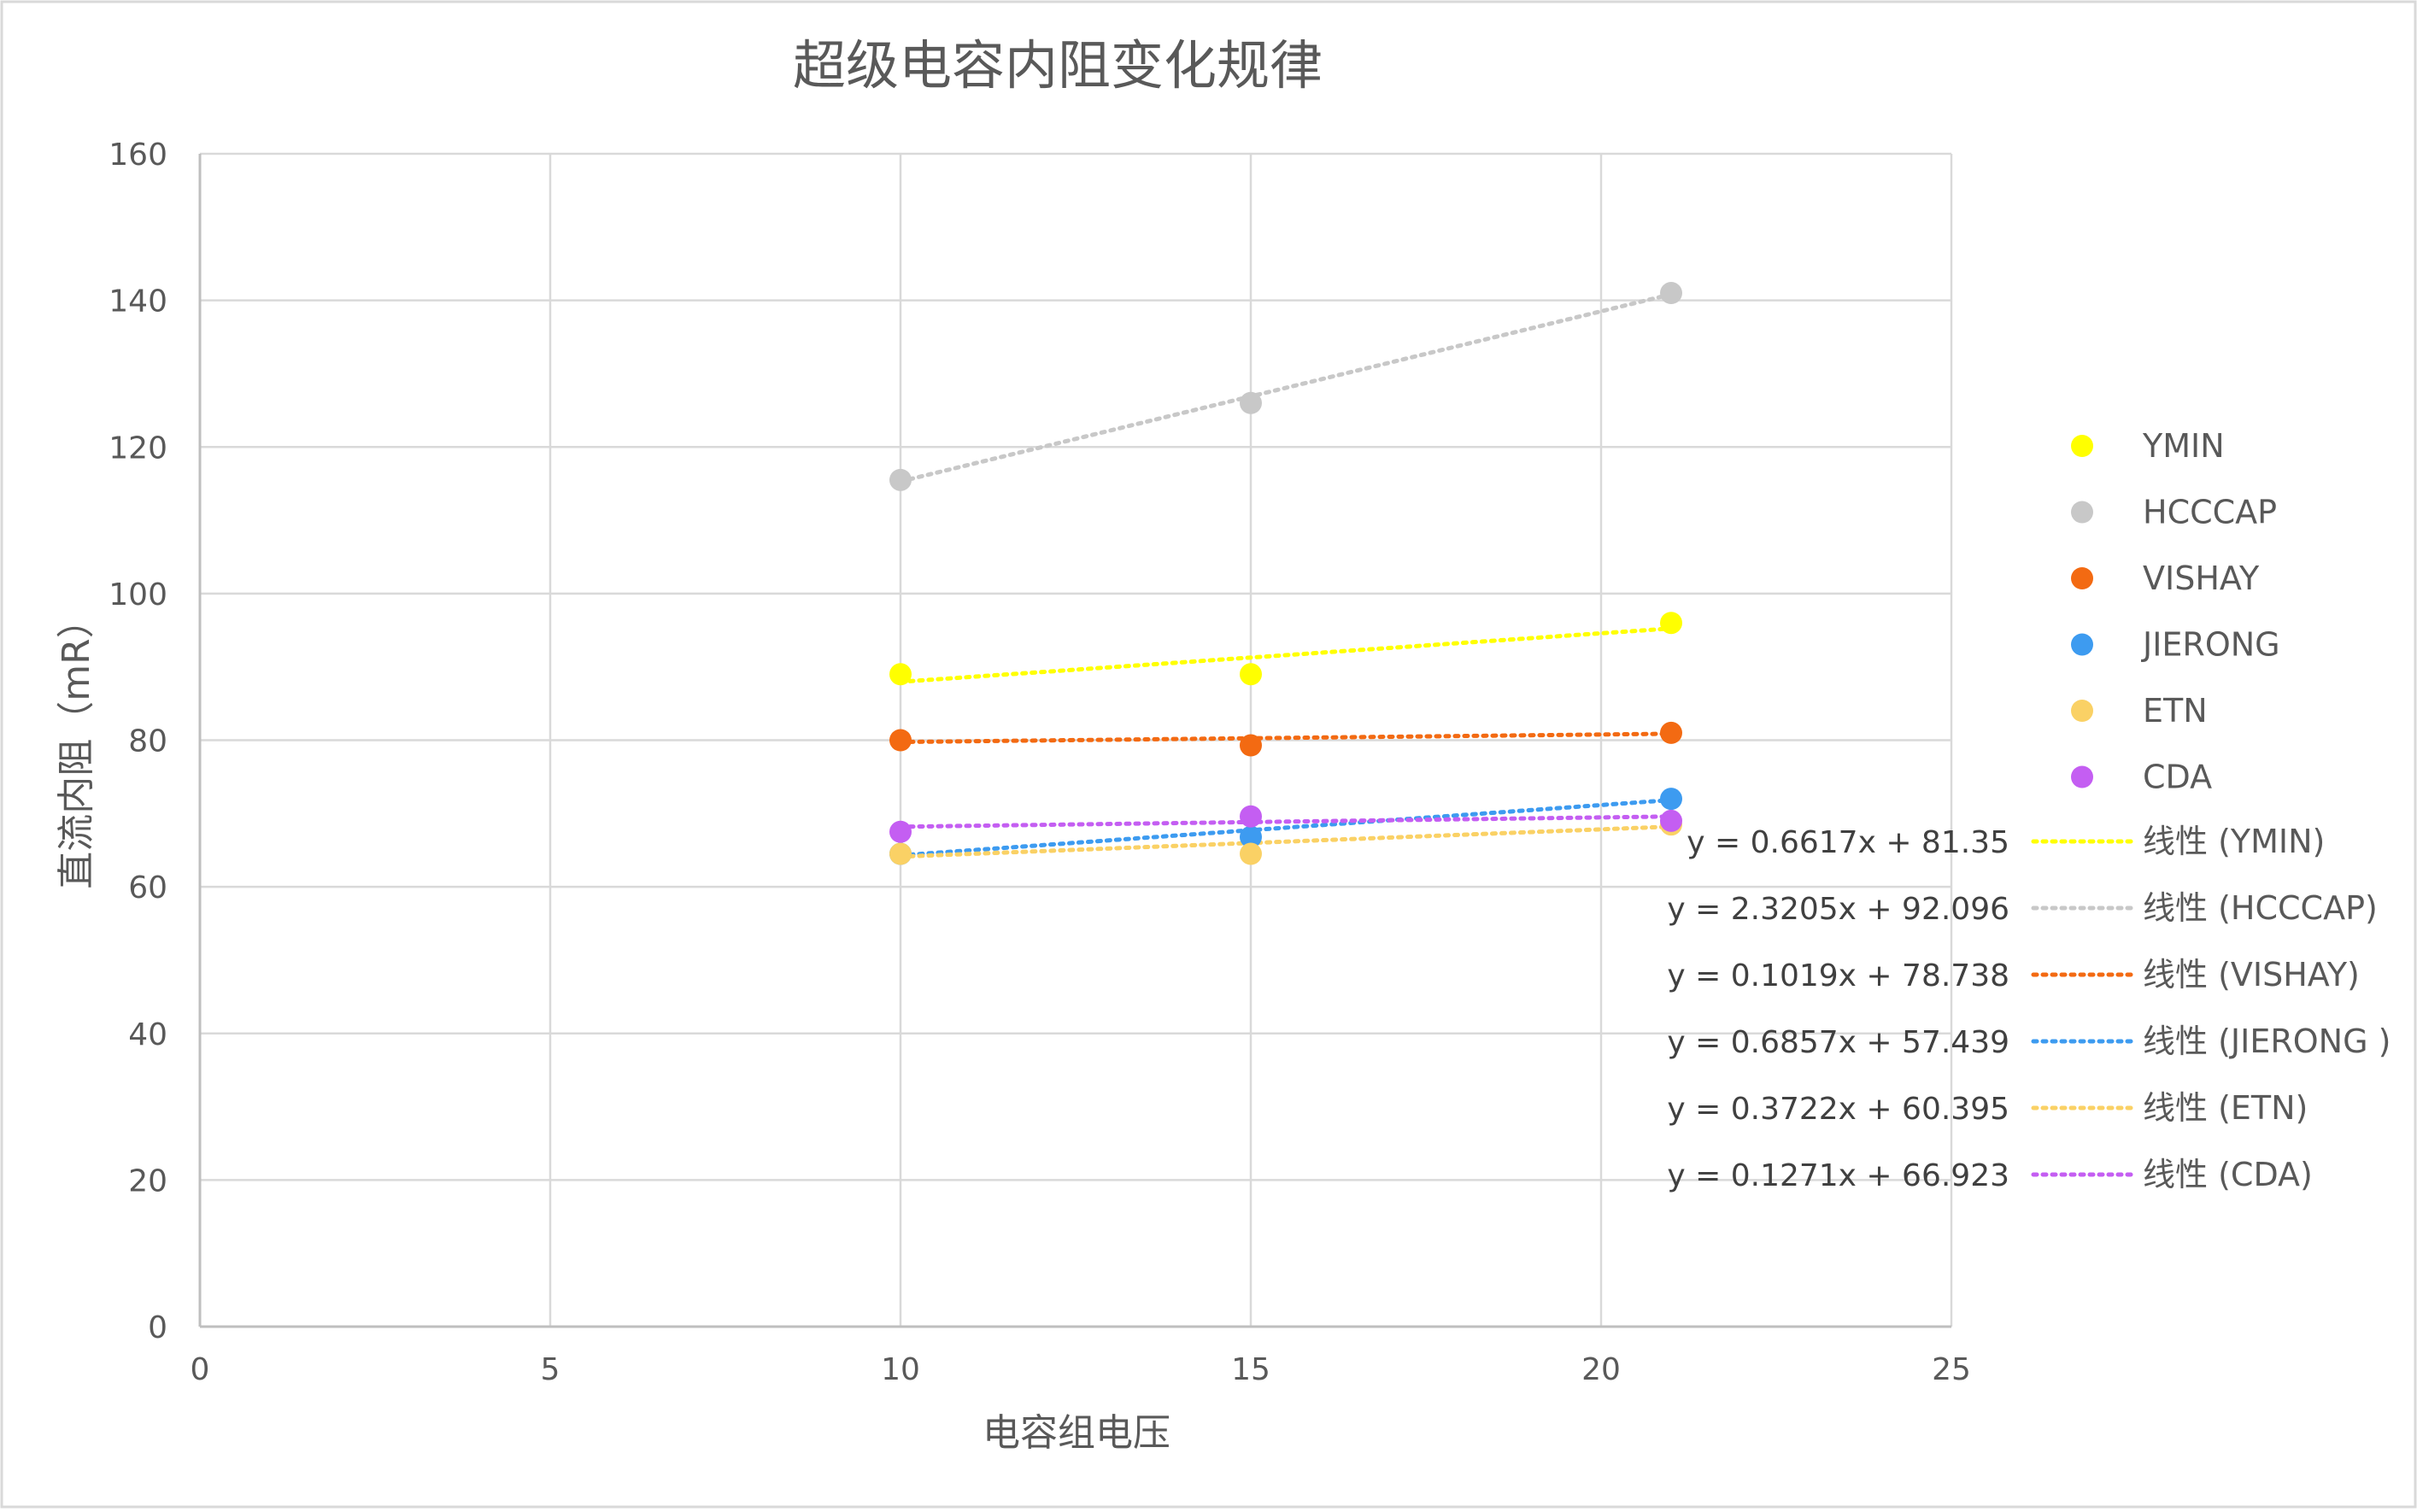  What do you see at coordinates (1848, 842) in the screenshot?
I see `trend-equation-ymin: y = 0.6617x + 81.35` at bounding box center [1848, 842].